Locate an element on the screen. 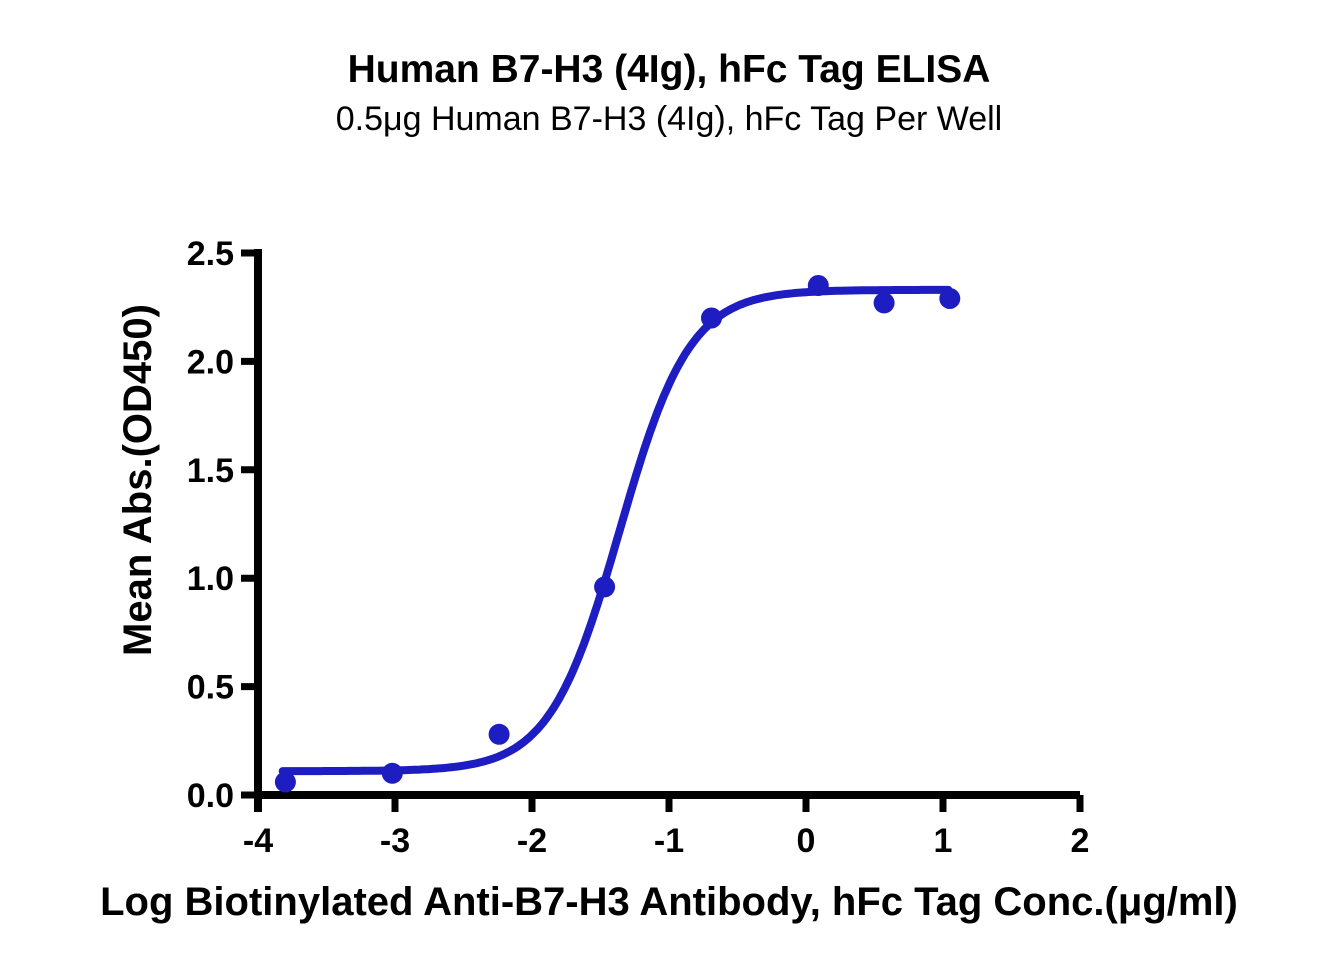  x-tick-label: -4 is located at coordinates (258, 841).